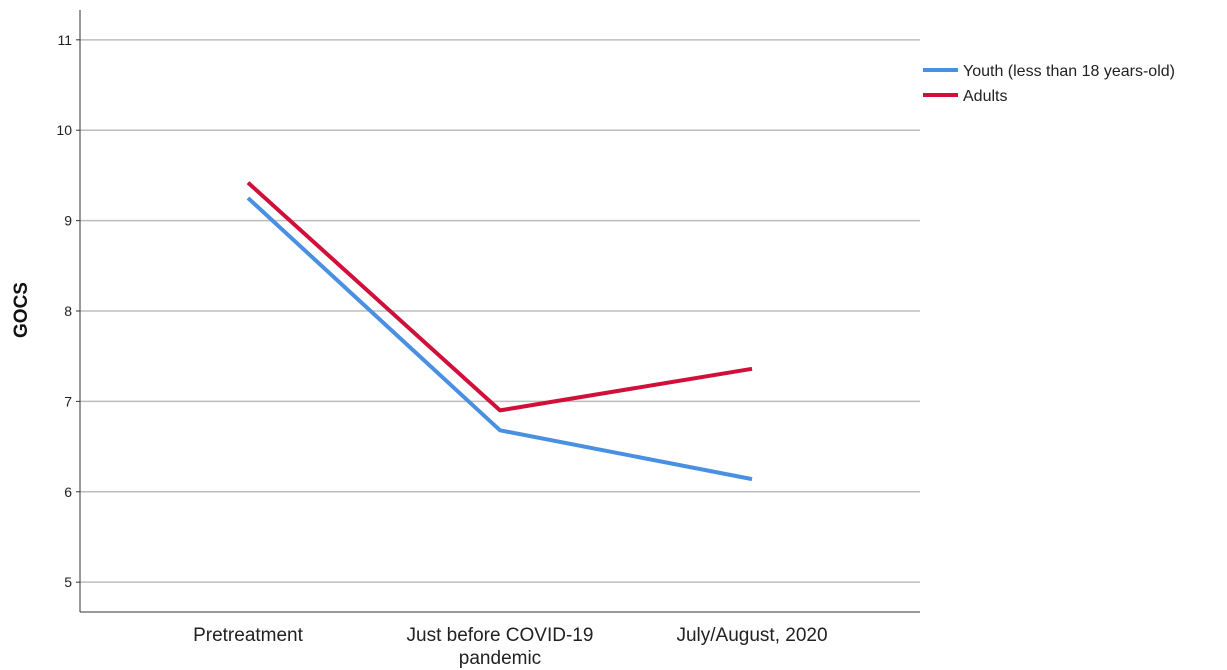  Describe the element at coordinates (1069, 71) in the screenshot. I see `legend-label: Youth (less than 18 years-old)` at that location.